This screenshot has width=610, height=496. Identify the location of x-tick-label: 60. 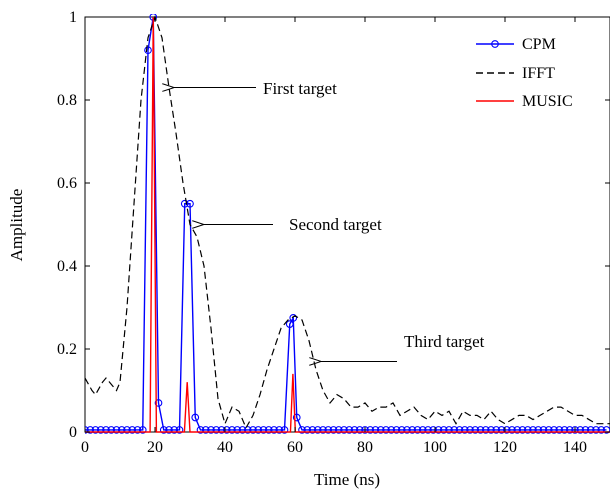
(295, 447).